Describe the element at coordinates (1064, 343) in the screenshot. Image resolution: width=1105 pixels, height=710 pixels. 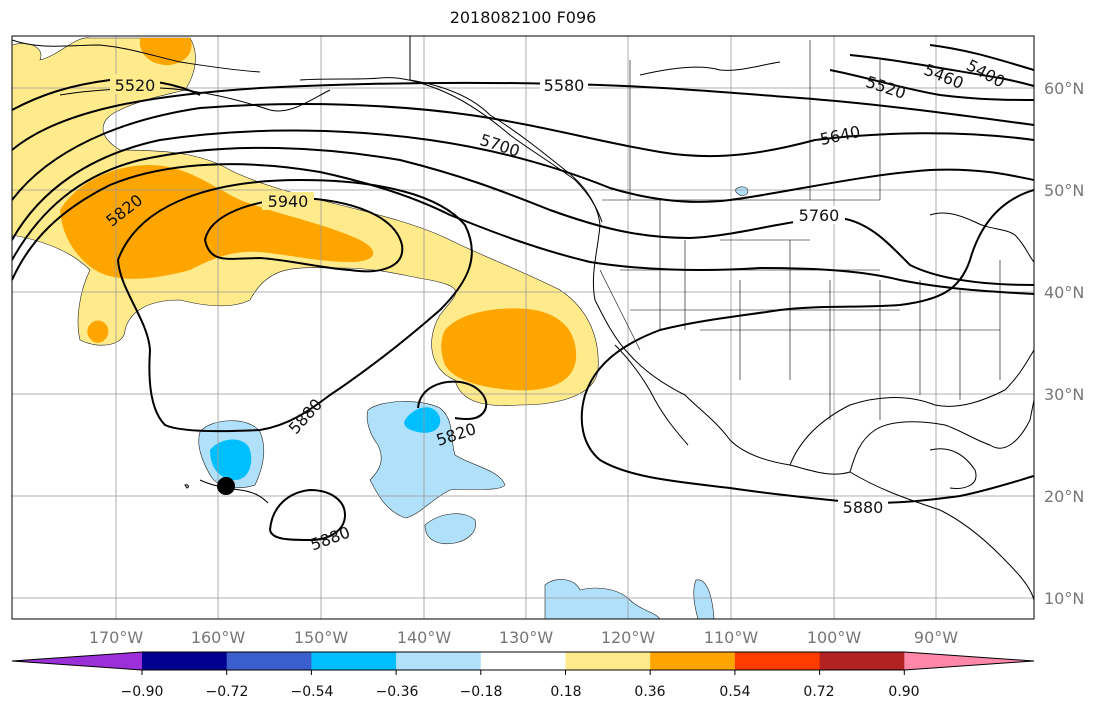
I see `latitude-labels: 60°N 50°N 40°N 30°N 20°N 10°N` at that location.